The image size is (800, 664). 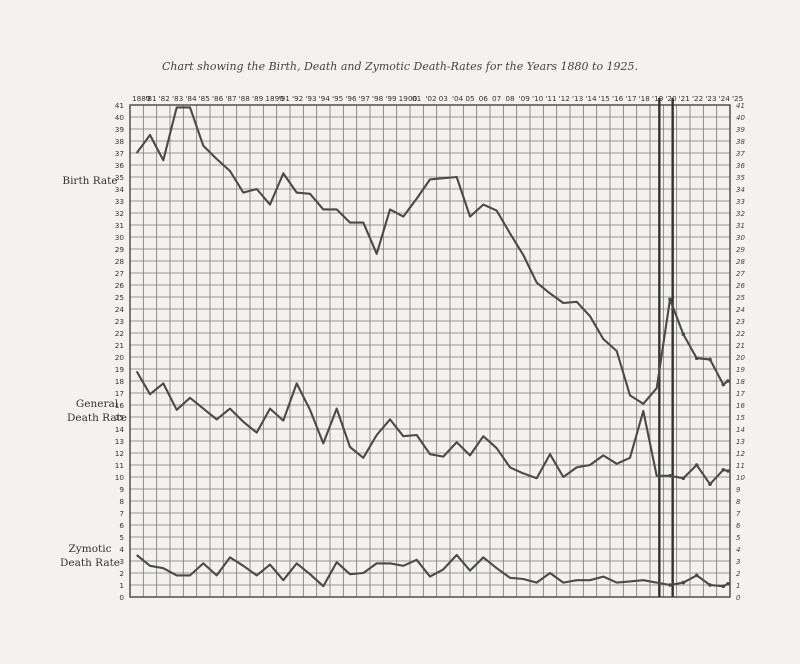 What do you see at coordinates (119, 453) in the screenshot?
I see `y-tick-label-left: 12` at bounding box center [119, 453].